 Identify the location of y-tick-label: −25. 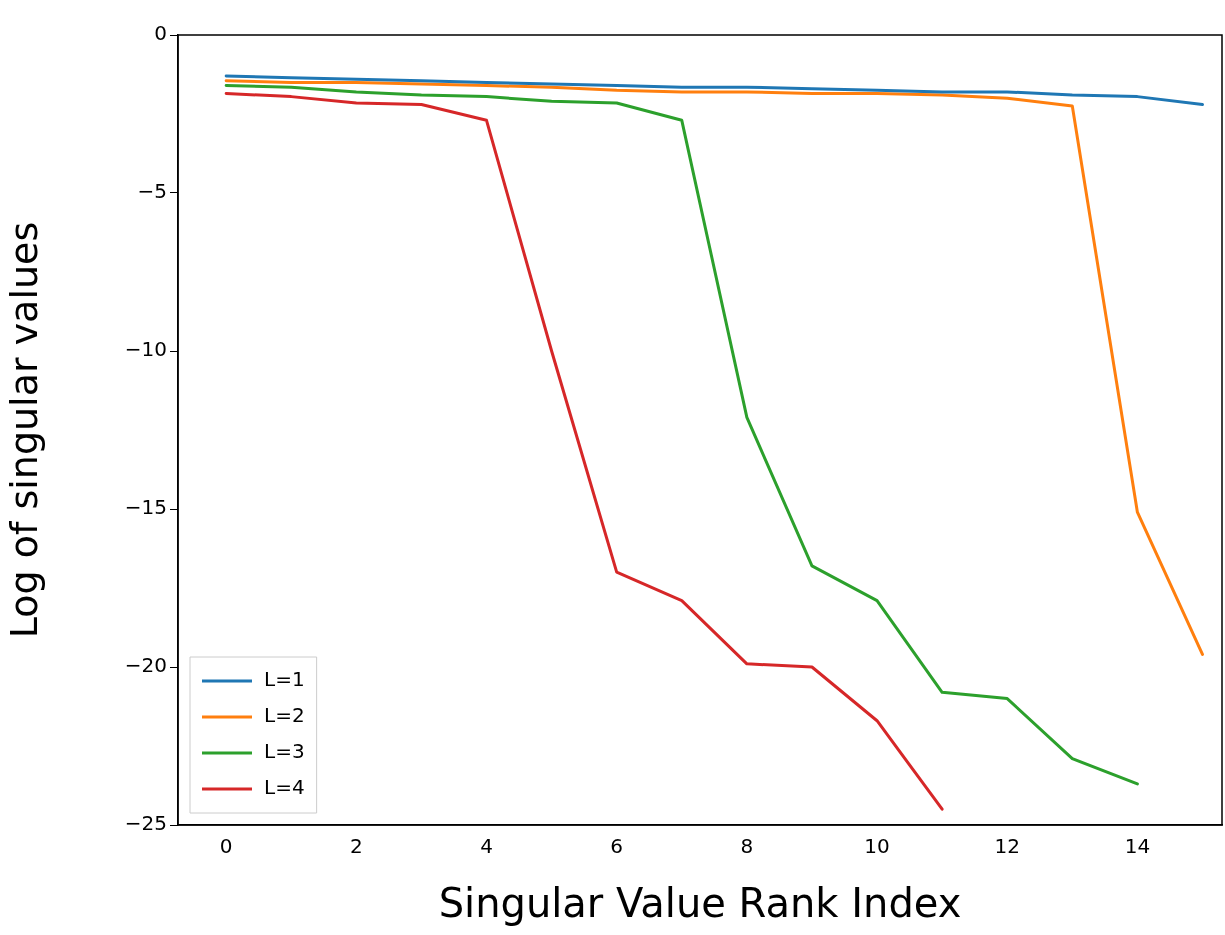
(145, 823).